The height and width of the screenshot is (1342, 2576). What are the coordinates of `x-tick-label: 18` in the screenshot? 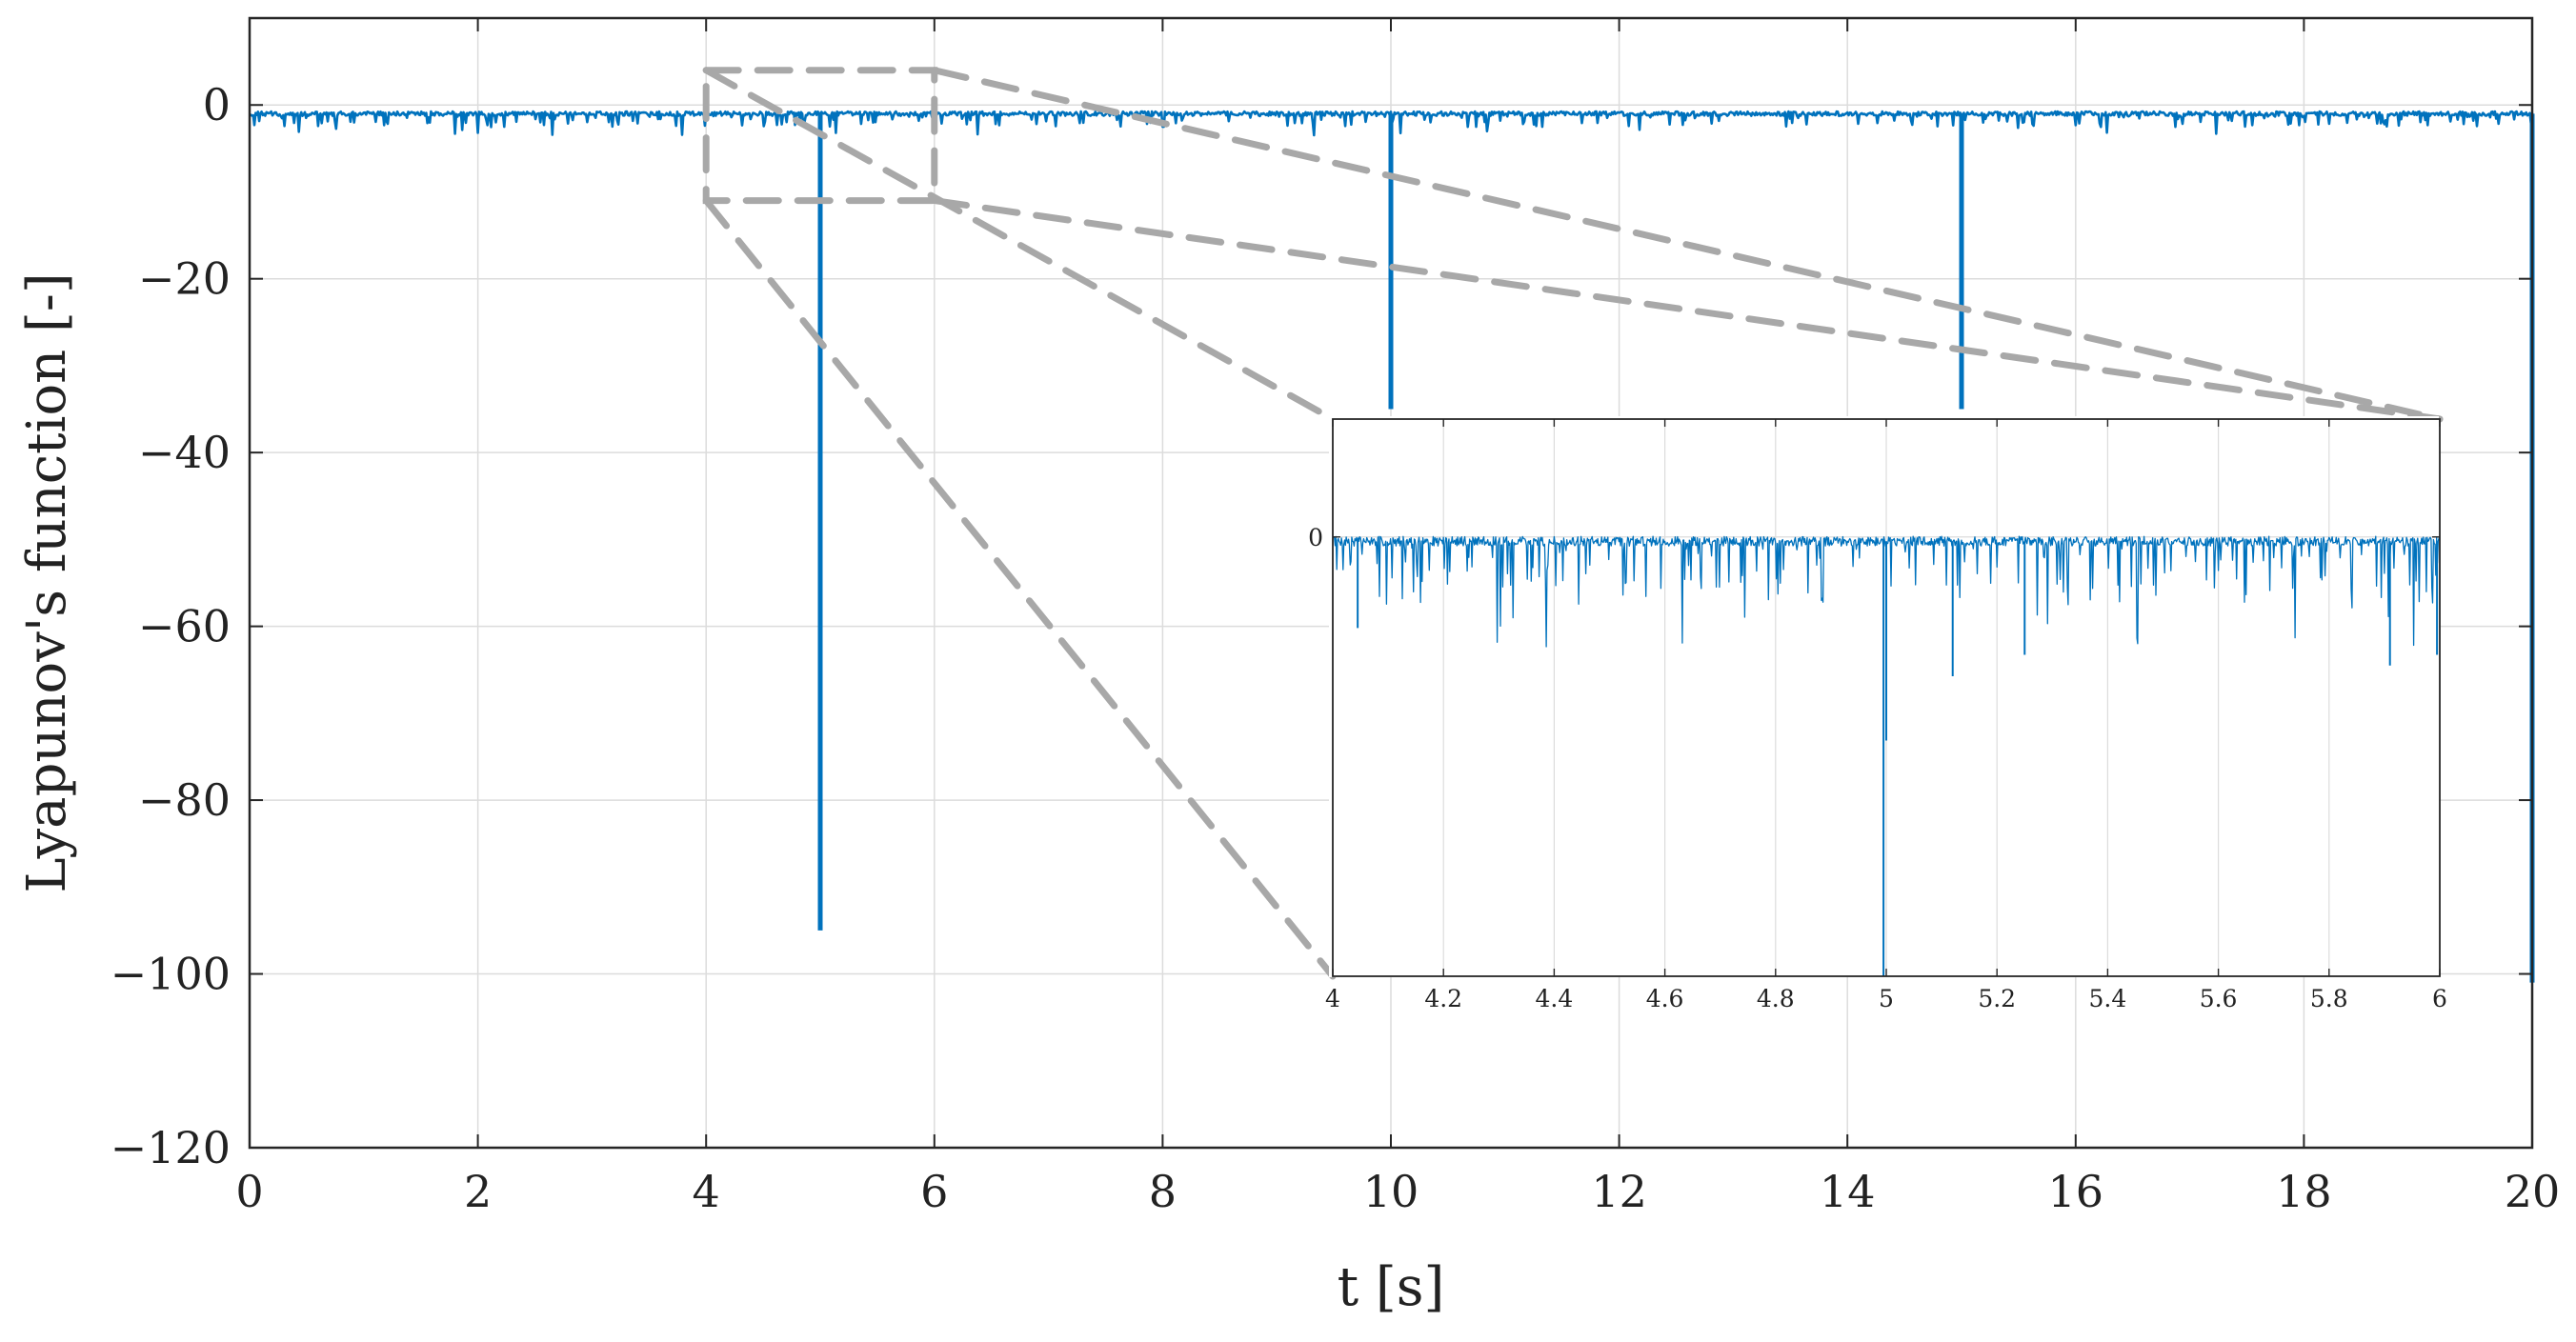 It's located at (2304, 1191).